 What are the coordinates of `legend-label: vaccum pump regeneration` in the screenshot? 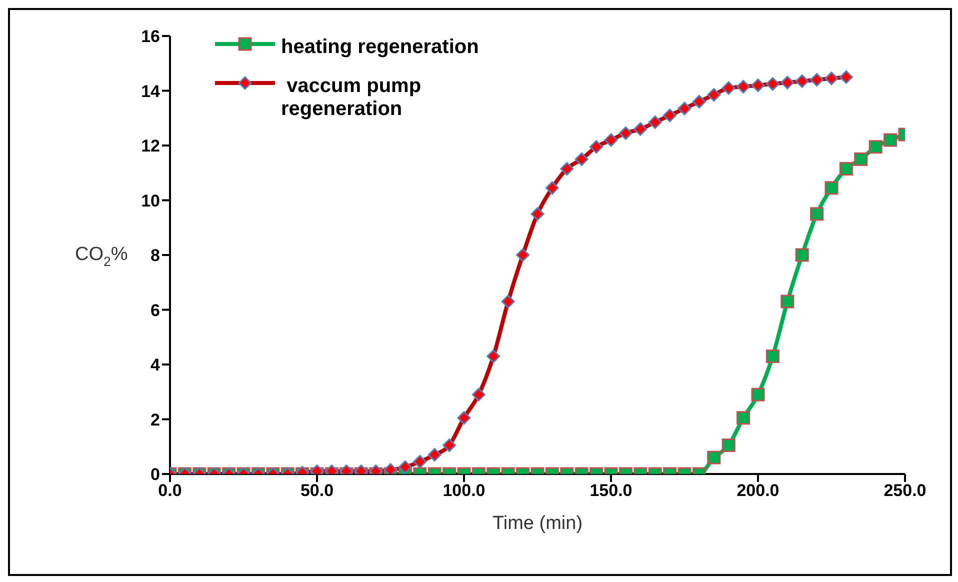 It's located at (351, 98).